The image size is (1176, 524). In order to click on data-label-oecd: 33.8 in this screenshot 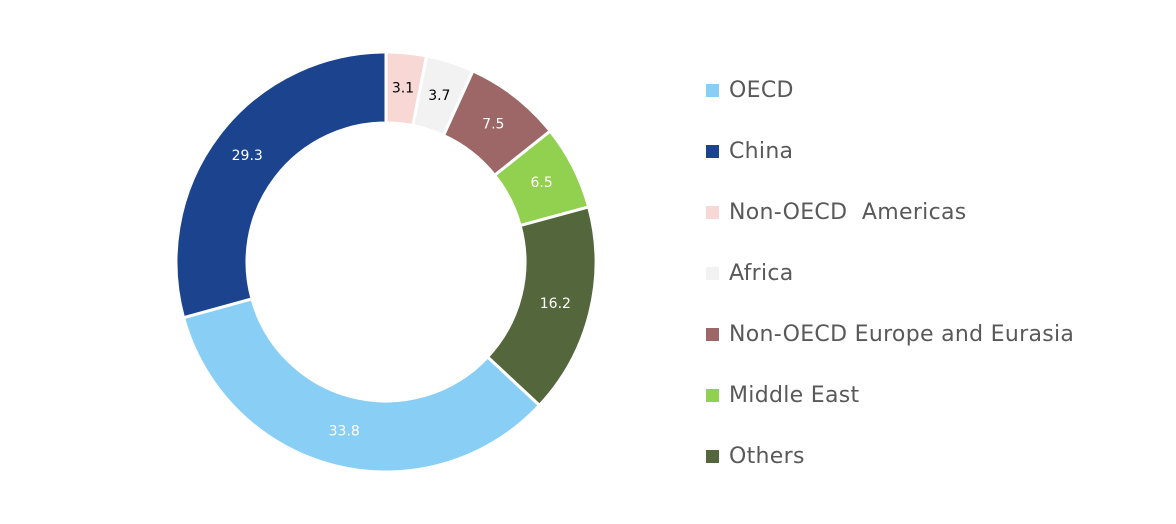, I will do `click(344, 431)`.